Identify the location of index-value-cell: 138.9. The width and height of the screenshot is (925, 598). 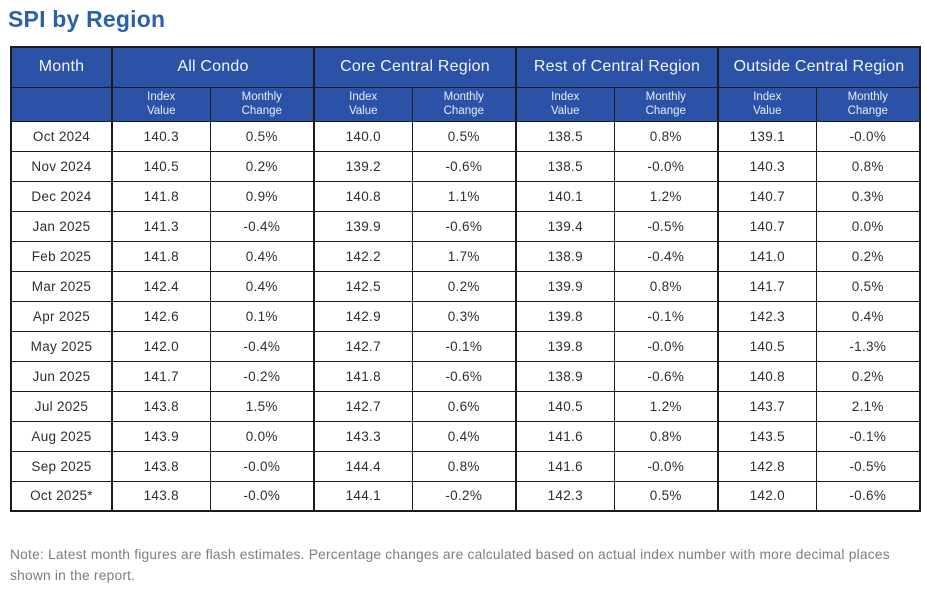
(565, 376).